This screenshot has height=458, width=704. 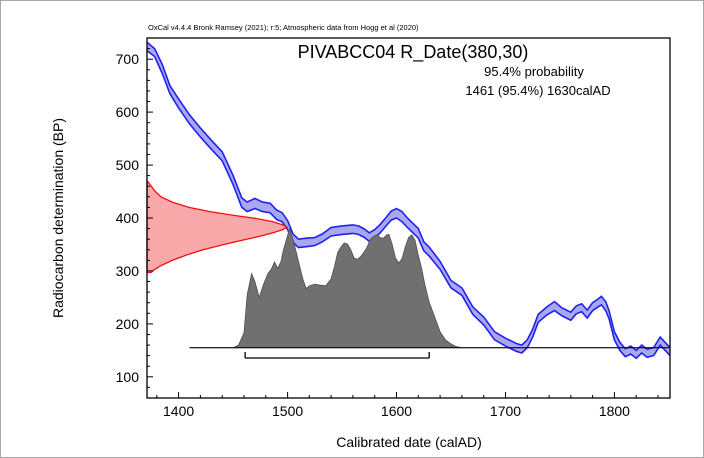 I want to click on y-tick-label: 600, so click(x=128, y=112).